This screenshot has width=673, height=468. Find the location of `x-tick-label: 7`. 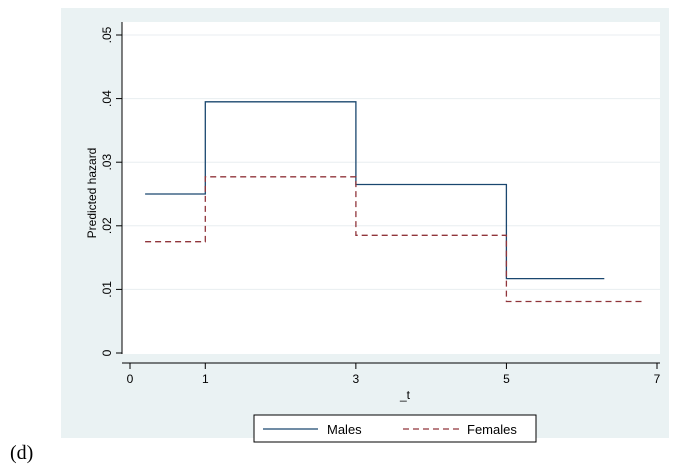

x-tick-label: 7 is located at coordinates (657, 379).